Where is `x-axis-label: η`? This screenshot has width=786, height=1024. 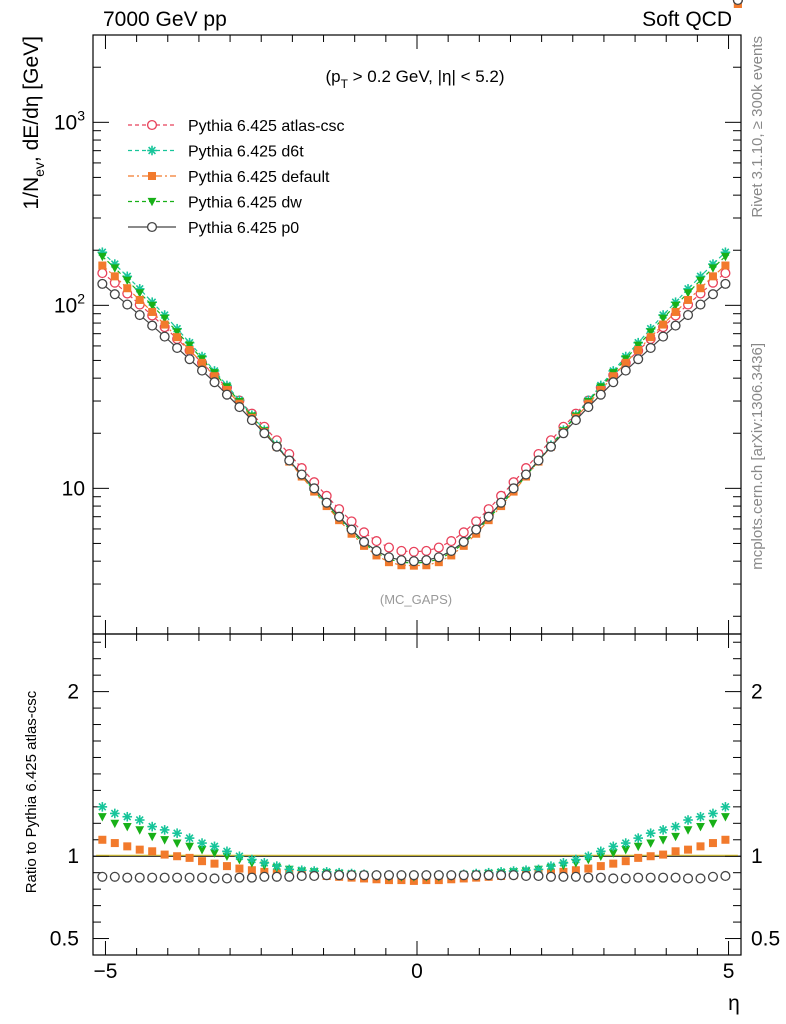 x-axis-label: η is located at coordinates (734, 1003).